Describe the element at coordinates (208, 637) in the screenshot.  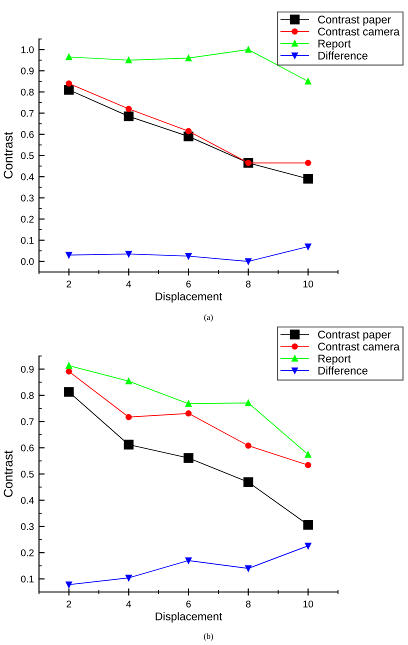
I see `text: (b)` at that location.